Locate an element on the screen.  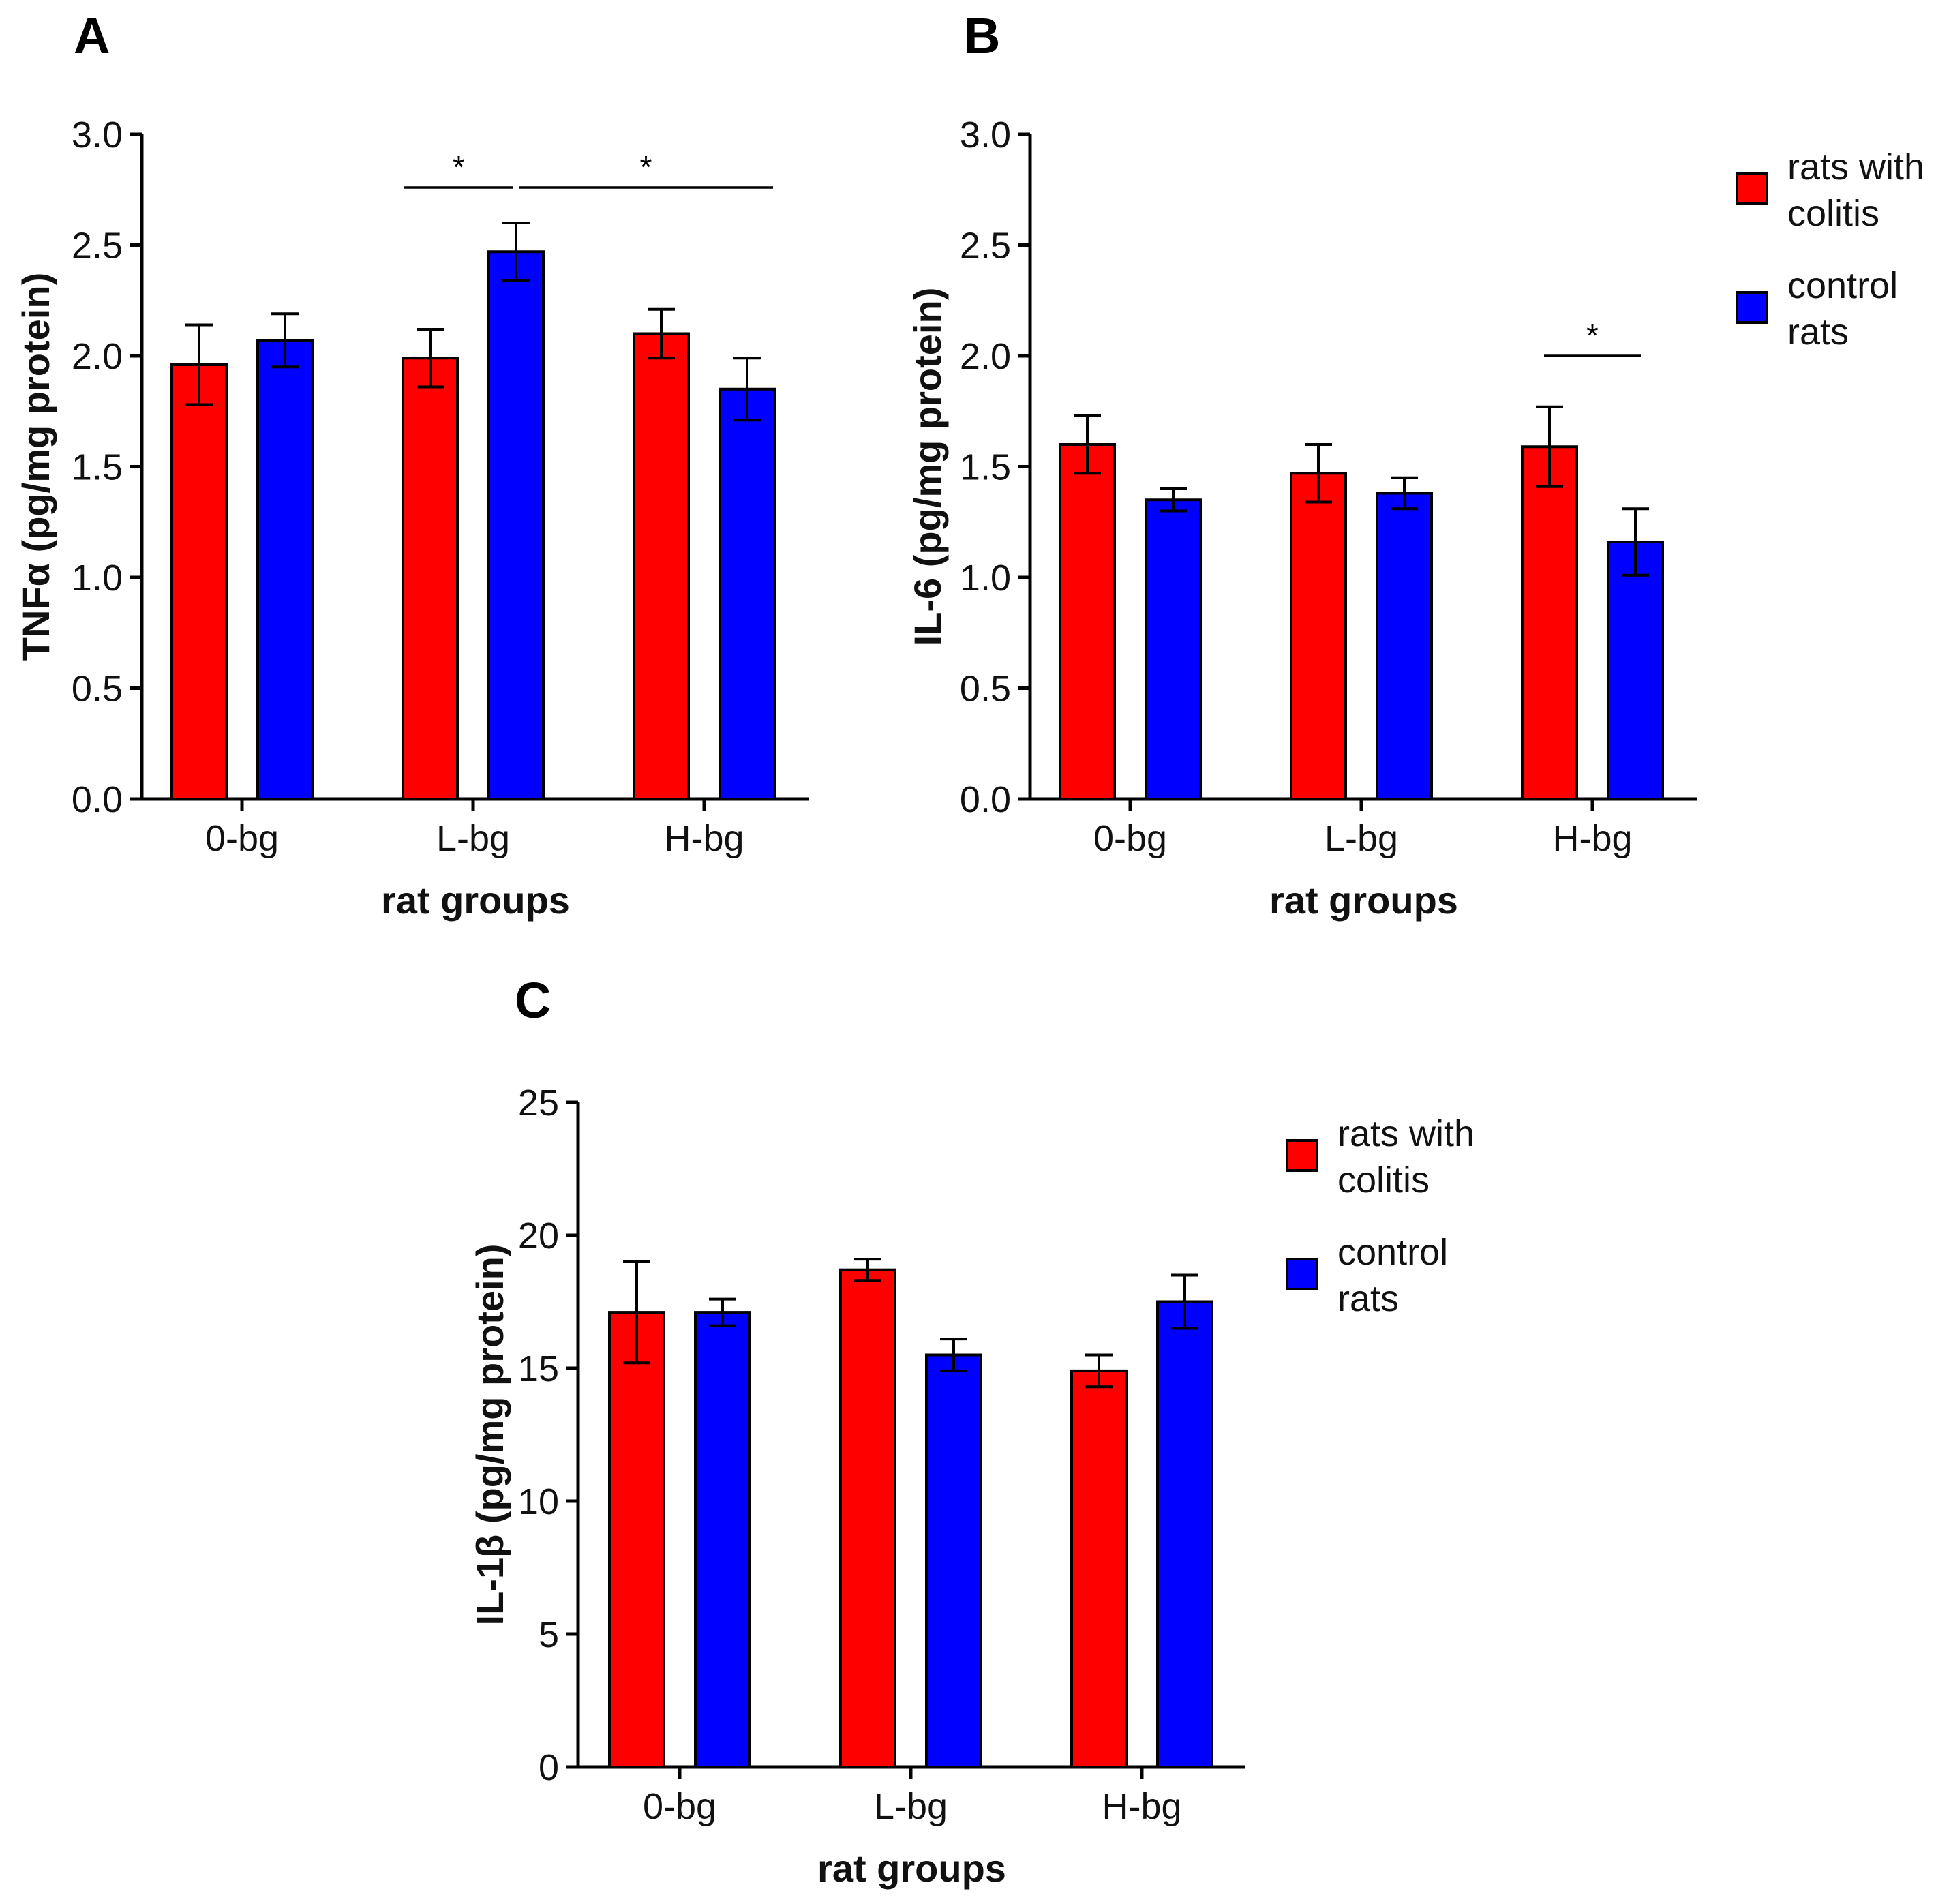
y-axis-title: TNFα (pg/mg protein) is located at coordinates (35, 467).